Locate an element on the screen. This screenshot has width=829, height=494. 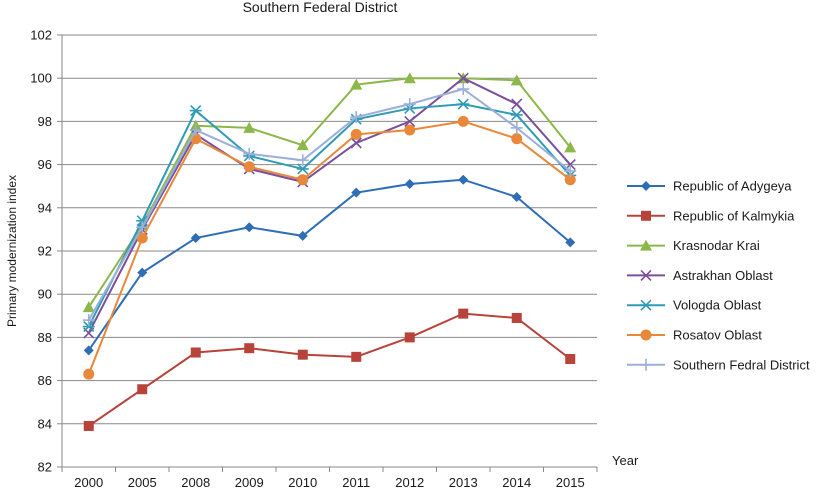
legend-label: Republic of Adygeya is located at coordinates (732, 186).